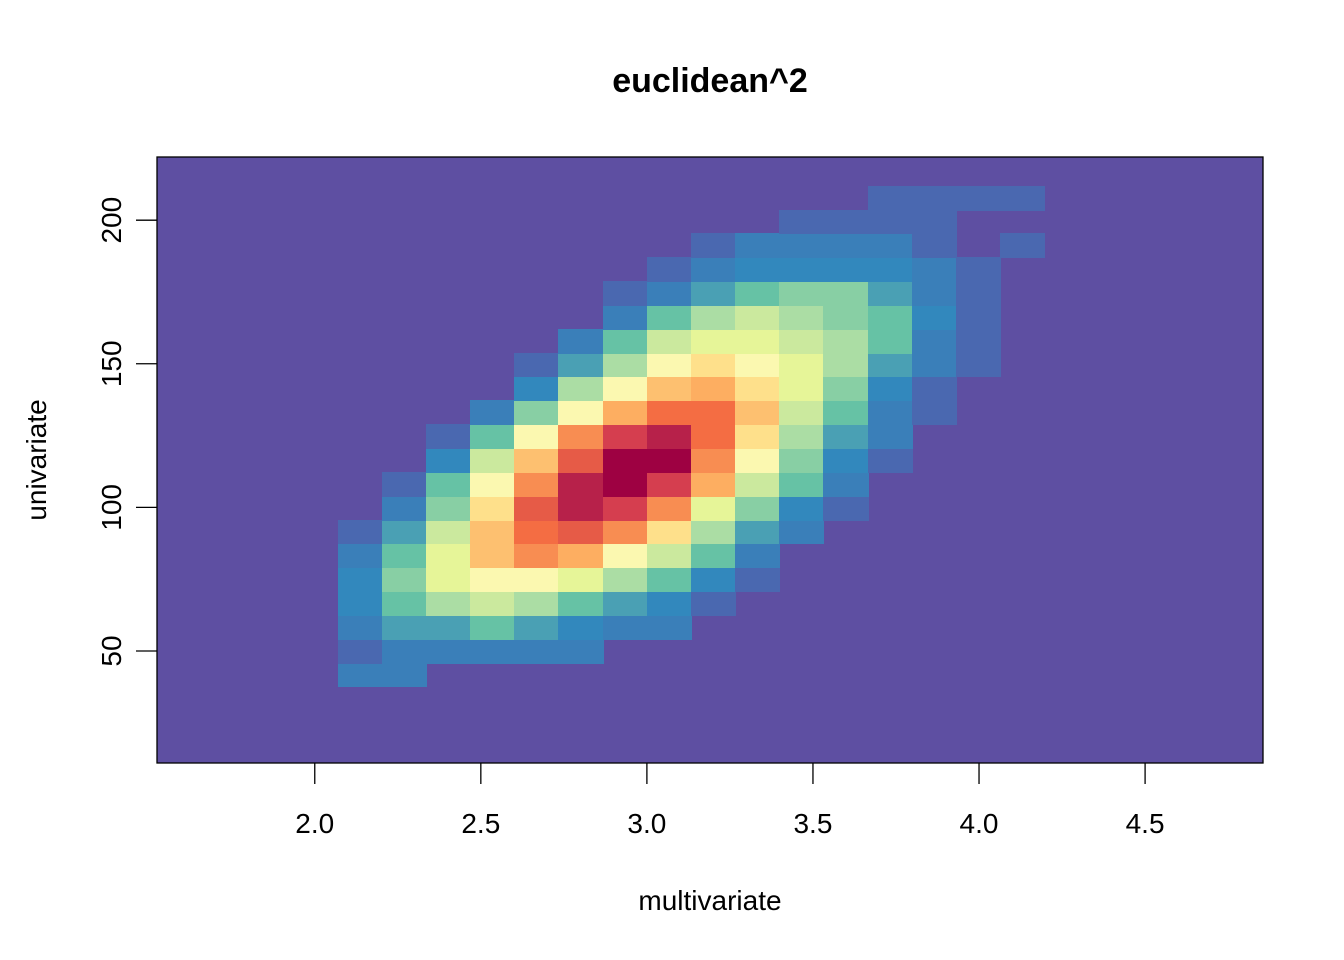 The image size is (1344, 960). What do you see at coordinates (480, 823) in the screenshot?
I see `x-tick-label: 2.5` at bounding box center [480, 823].